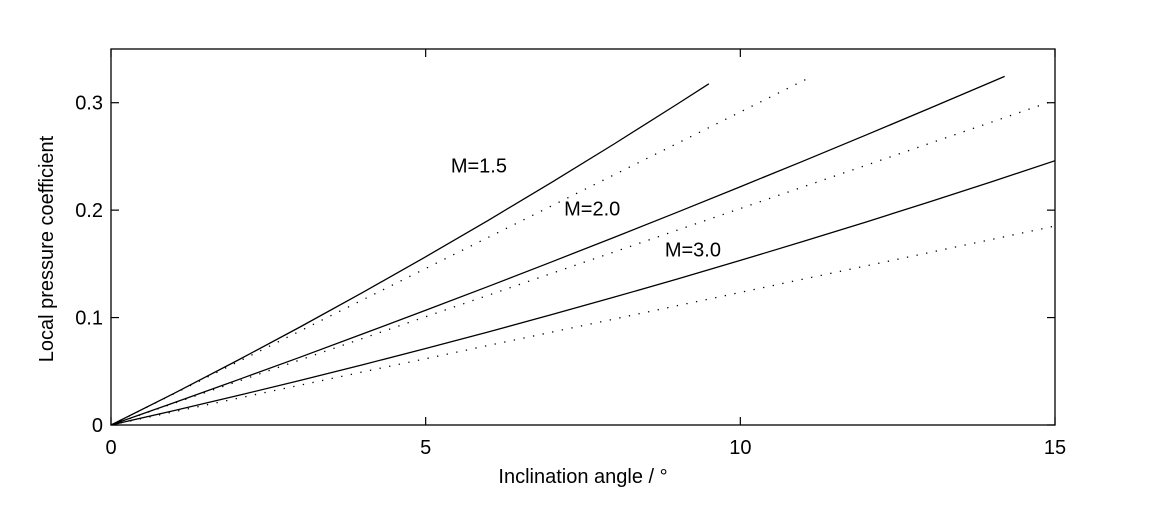  What do you see at coordinates (425, 448) in the screenshot?
I see `x-tick-label: 5` at bounding box center [425, 448].